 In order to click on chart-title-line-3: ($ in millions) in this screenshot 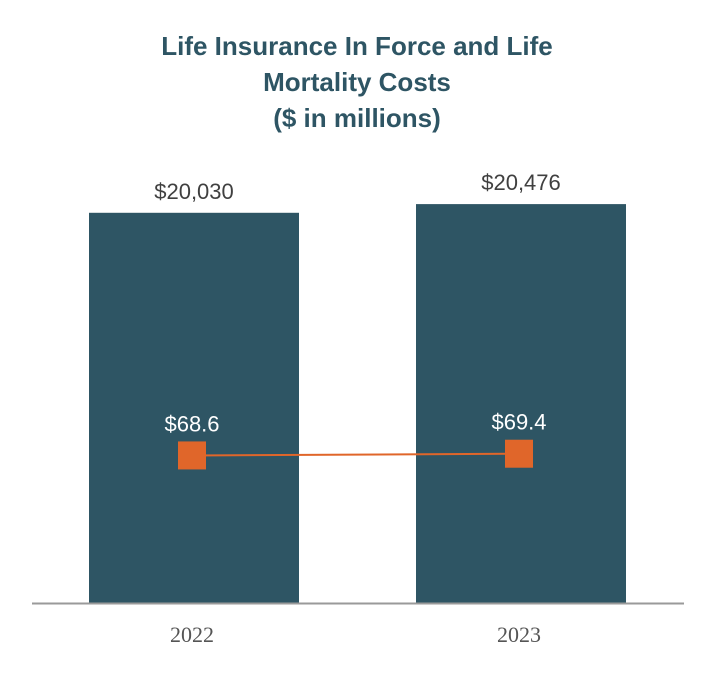, I will do `click(357, 118)`.